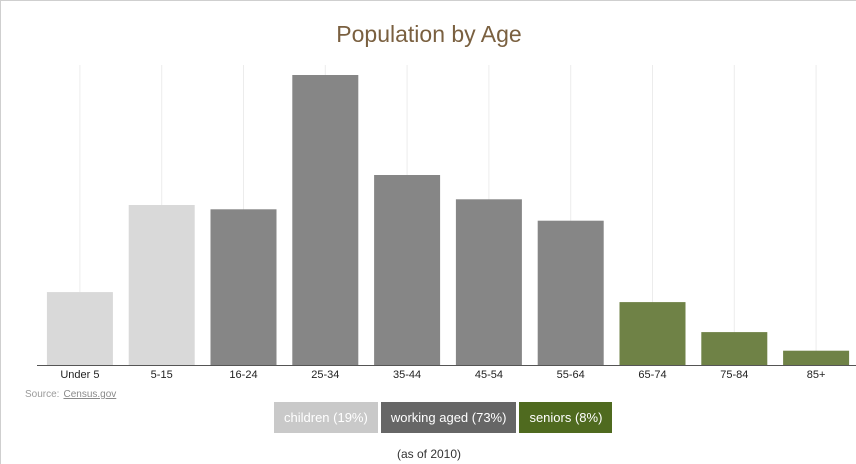  I want to click on x-tick-label: 75-84, so click(734, 375).